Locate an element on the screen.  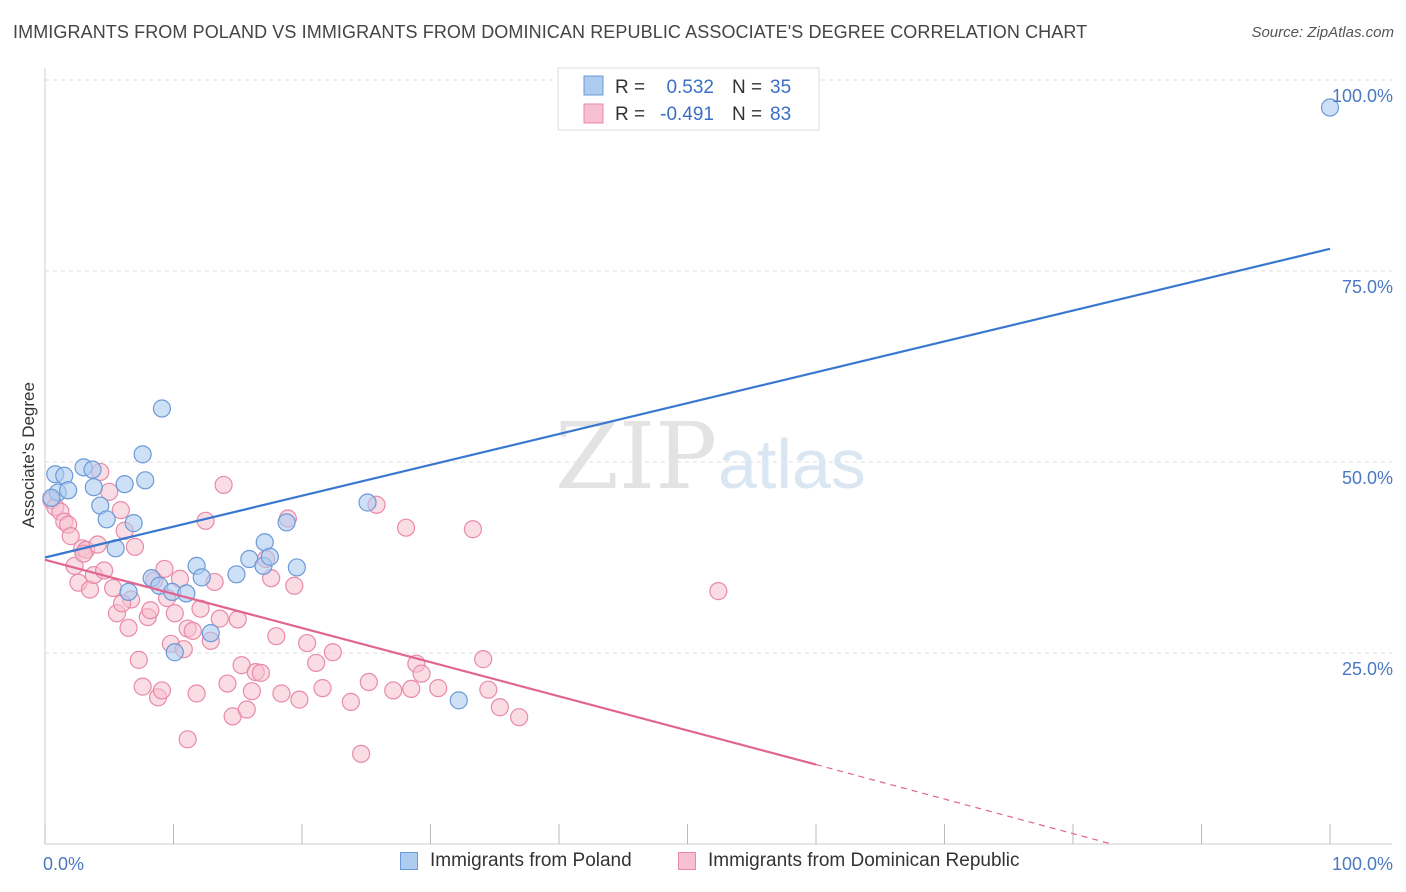
legend-item-dominican: Immigrants from Dominican Republic is located at coordinates (849, 861).